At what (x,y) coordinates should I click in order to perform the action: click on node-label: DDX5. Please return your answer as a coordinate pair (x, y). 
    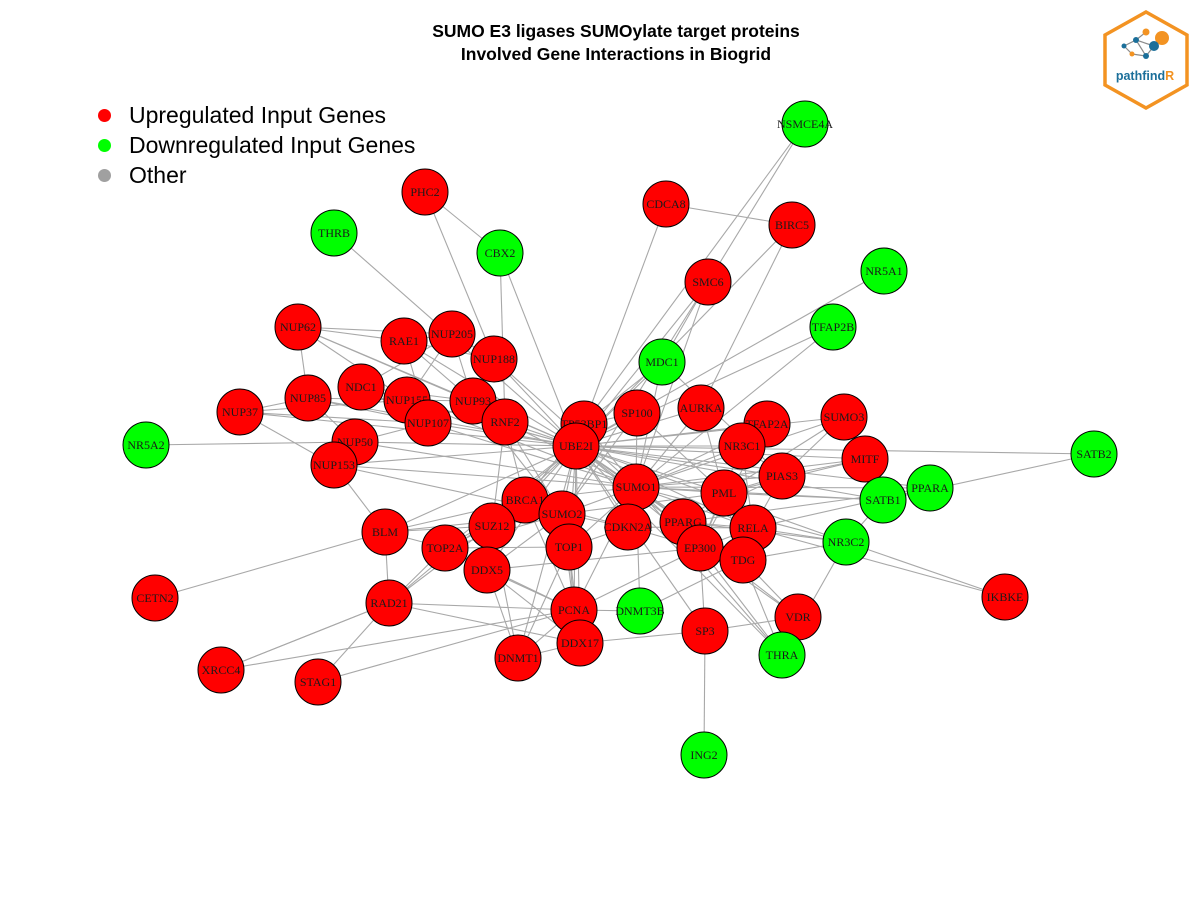
    Looking at the image, I should click on (487, 570).